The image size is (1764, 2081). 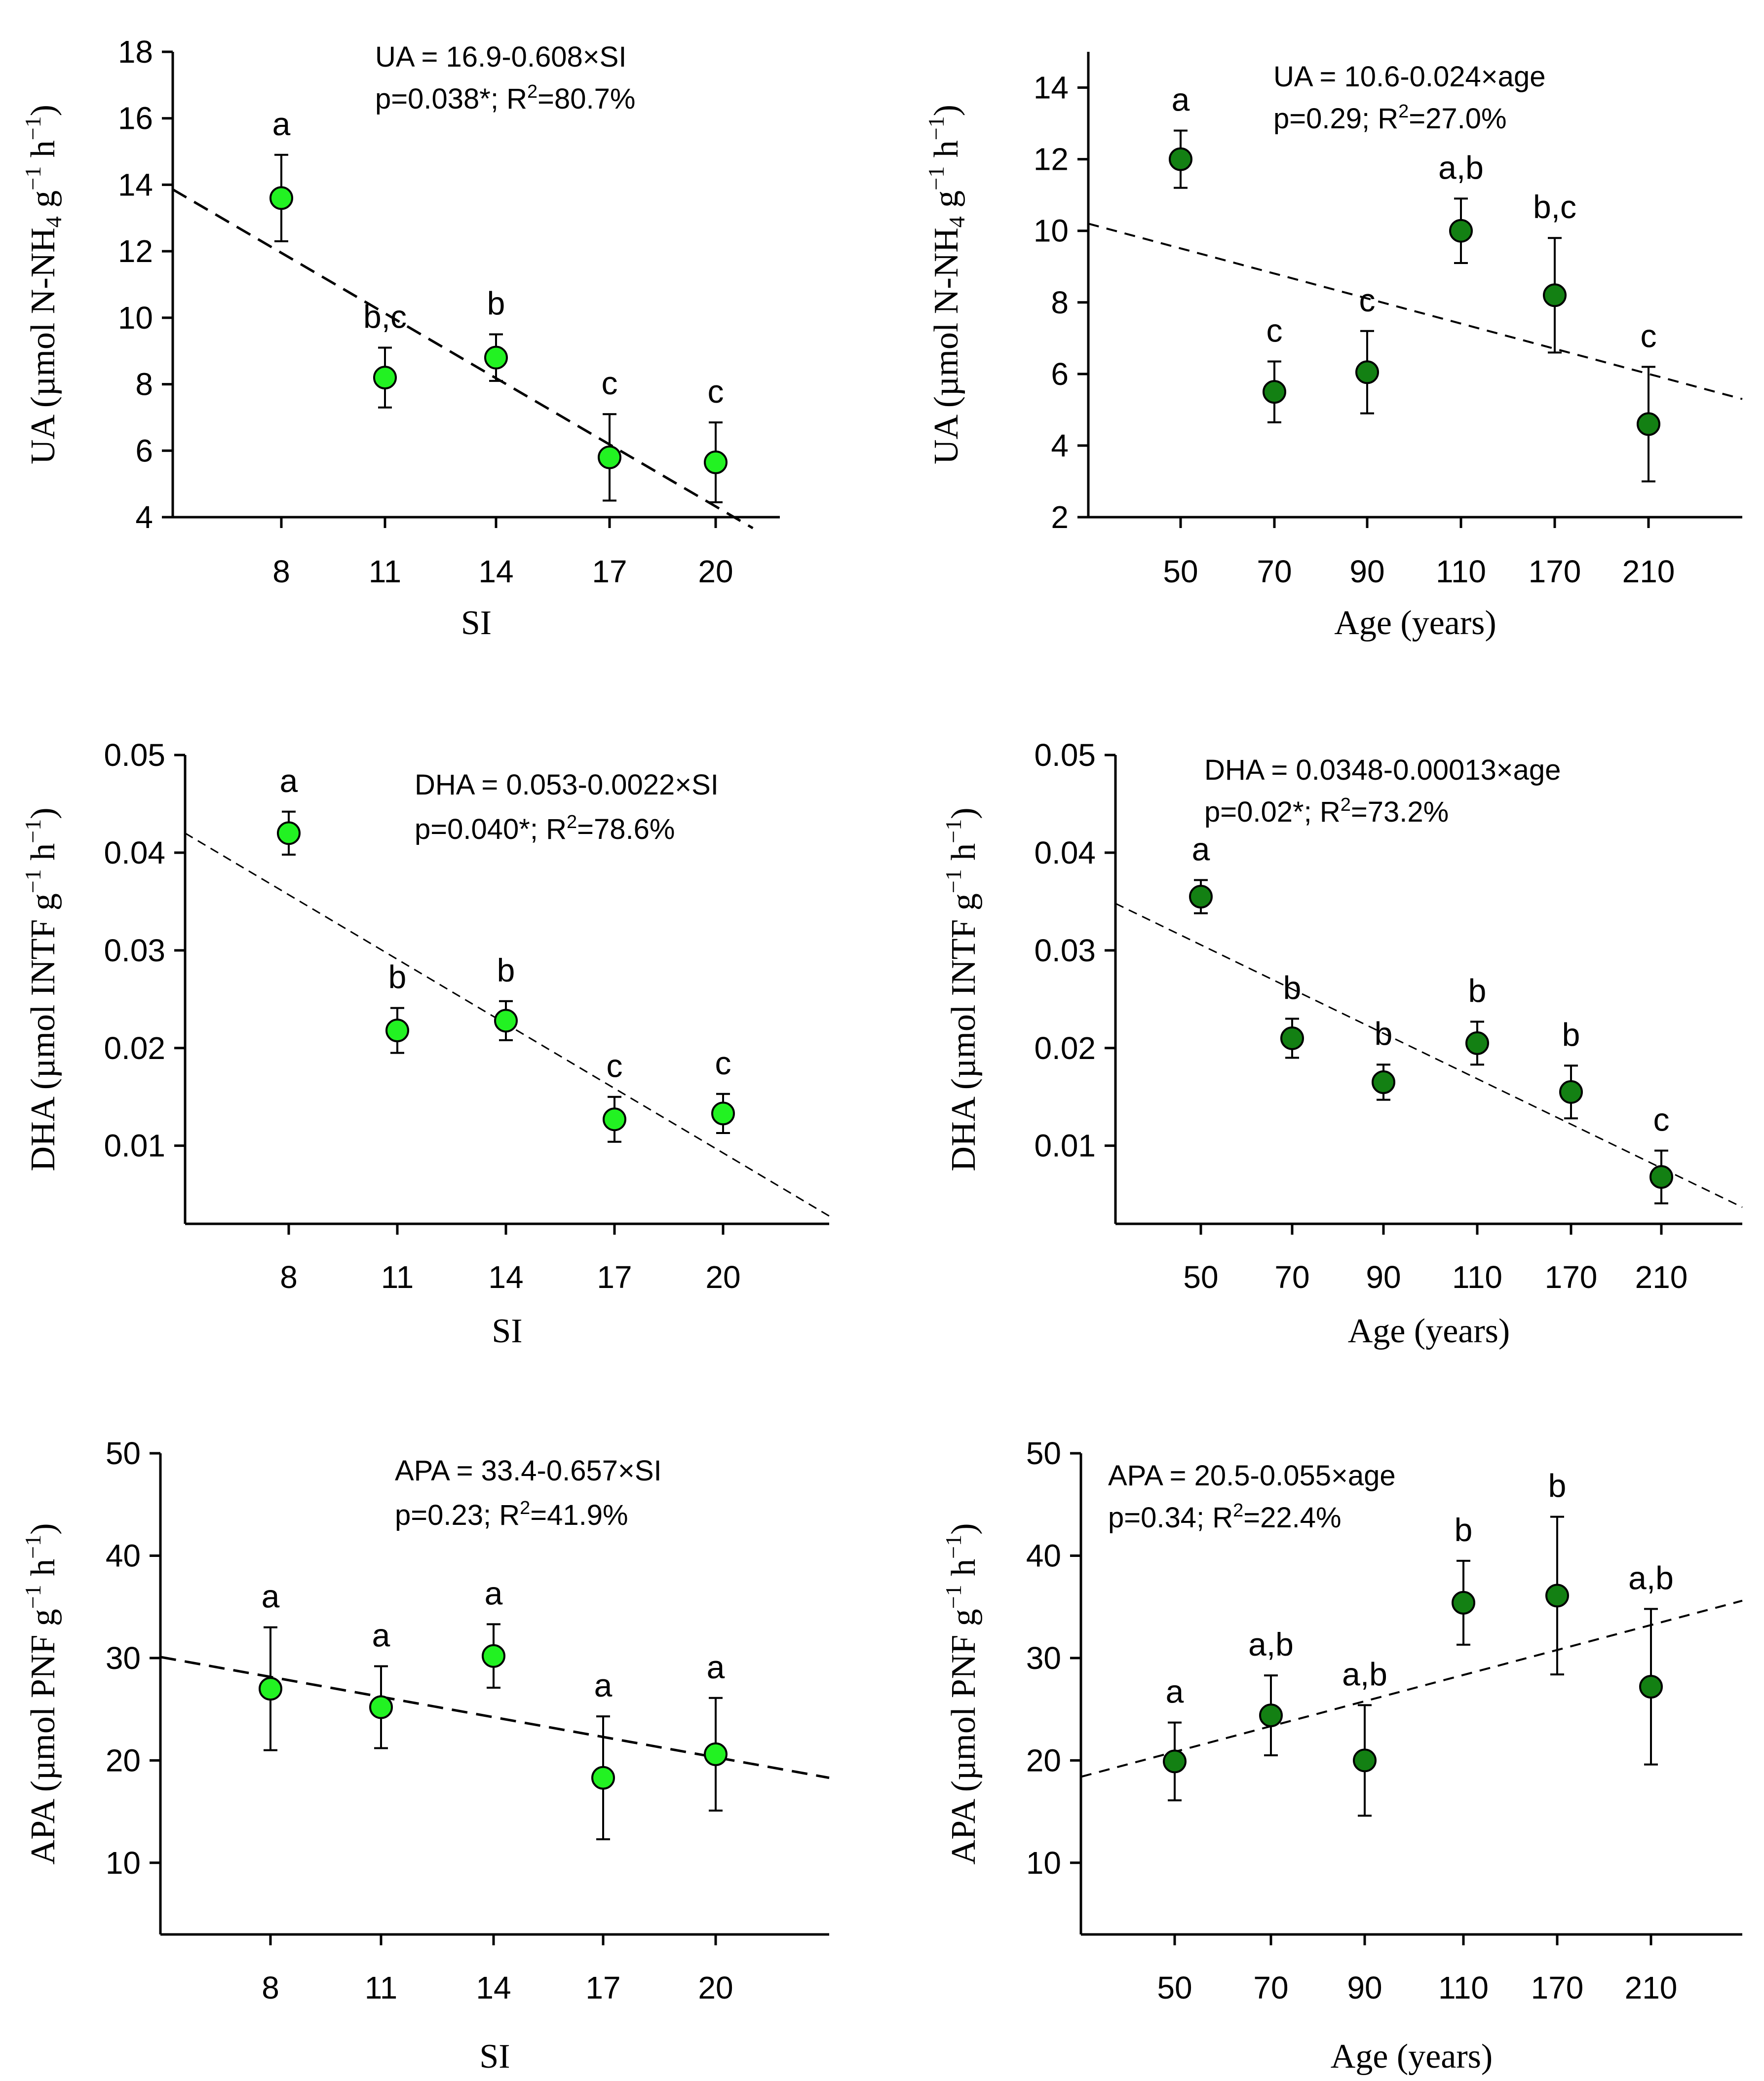 What do you see at coordinates (123, 1453) in the screenshot?
I see `y-tick-label: 50` at bounding box center [123, 1453].